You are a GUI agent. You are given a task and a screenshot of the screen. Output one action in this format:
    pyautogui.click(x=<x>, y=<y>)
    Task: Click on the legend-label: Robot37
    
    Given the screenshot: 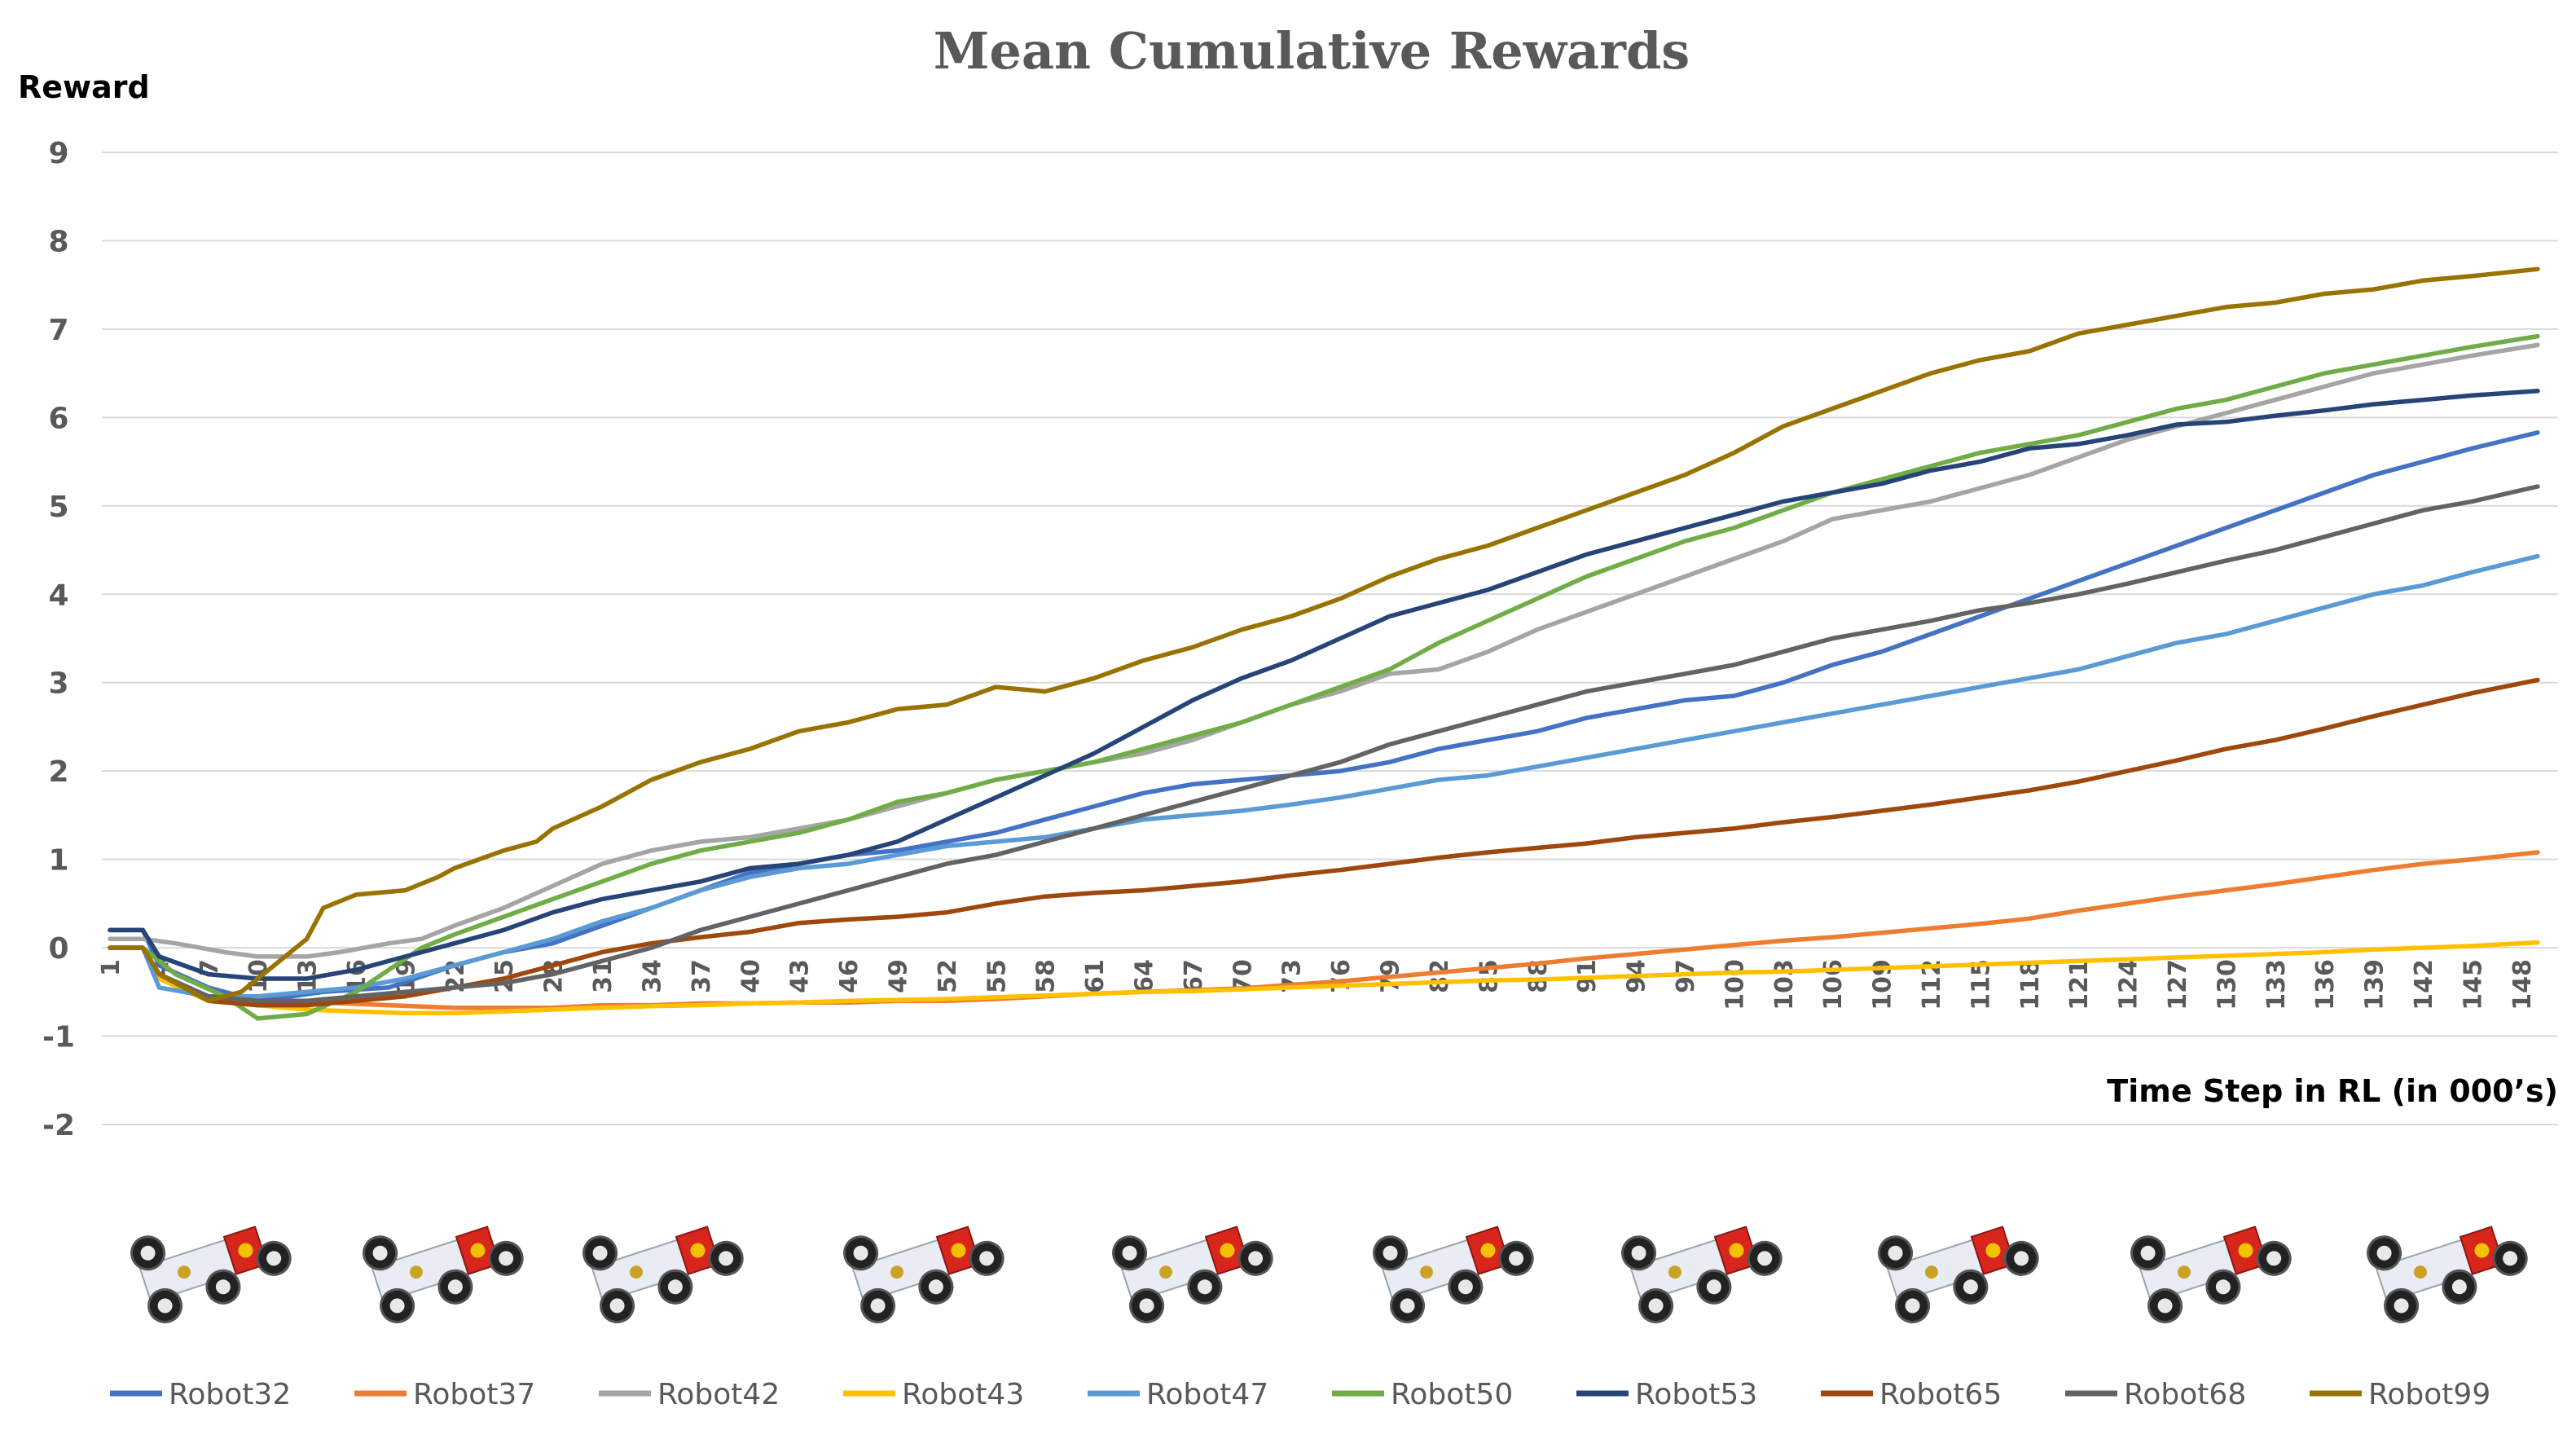 What is the action you would take?
    pyautogui.click(x=474, y=1394)
    